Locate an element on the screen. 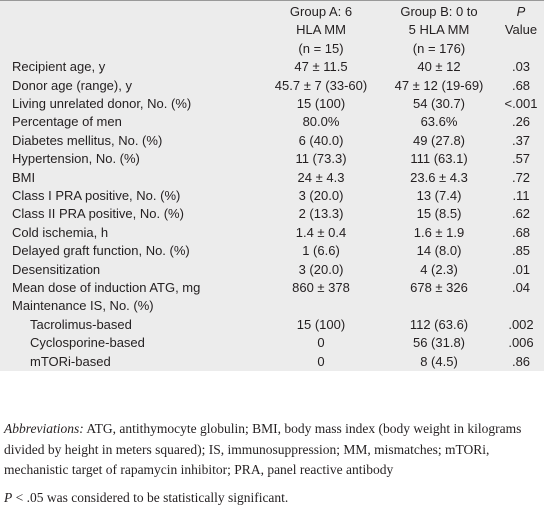  cell: 1.4 ± 0.4 is located at coordinates (321, 232).